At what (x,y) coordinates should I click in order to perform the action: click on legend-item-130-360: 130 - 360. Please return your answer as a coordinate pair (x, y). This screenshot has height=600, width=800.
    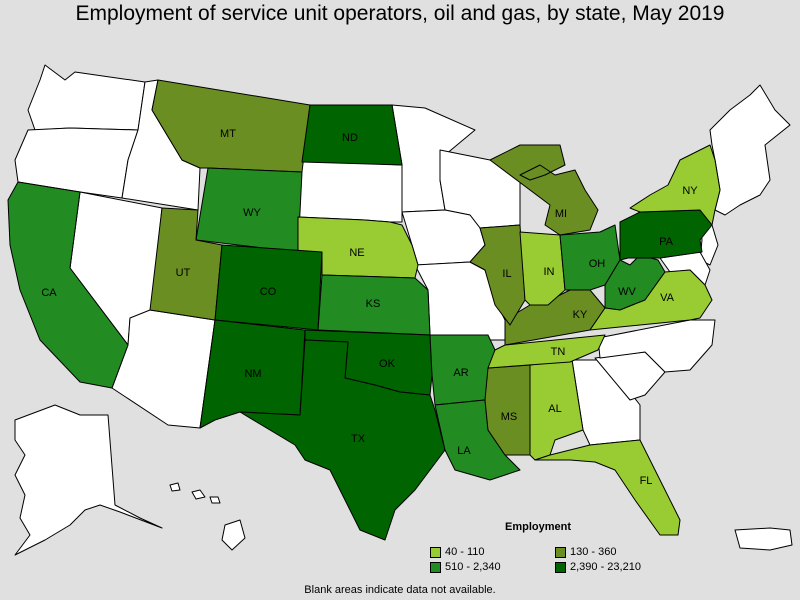
    Looking at the image, I should click on (585, 552).